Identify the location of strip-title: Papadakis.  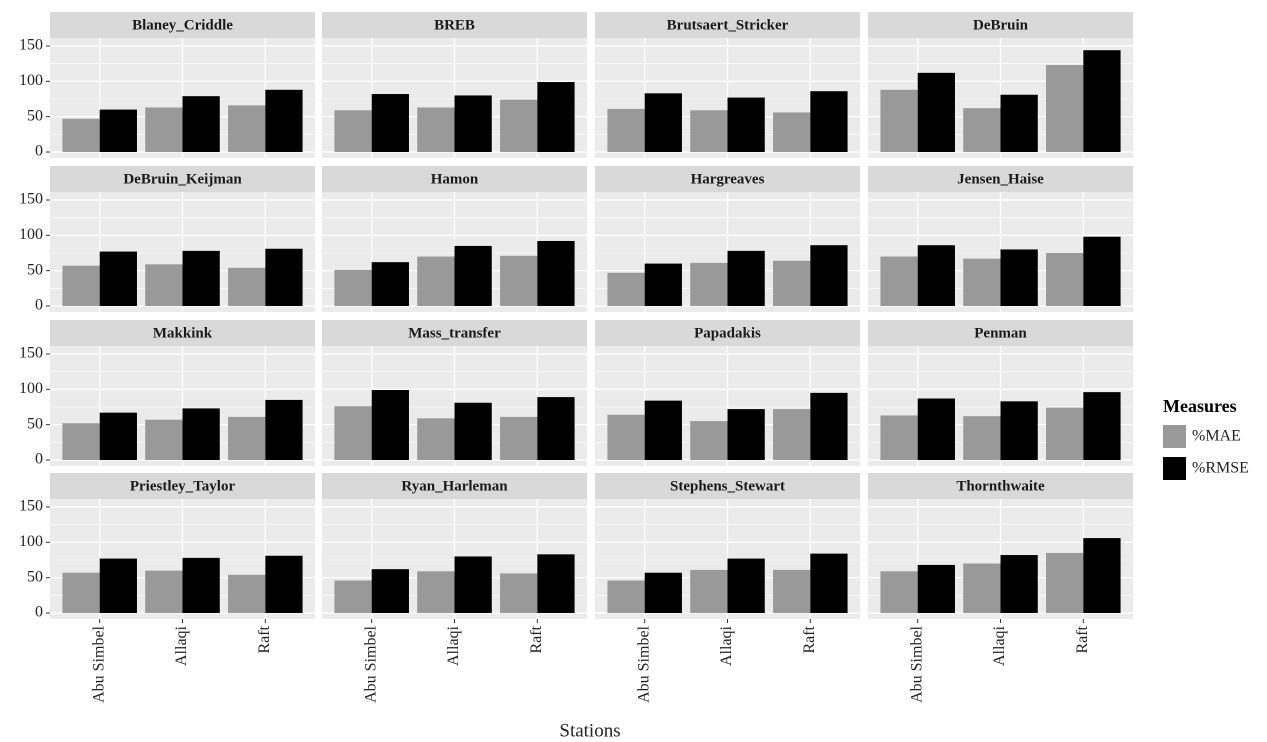
(727, 333).